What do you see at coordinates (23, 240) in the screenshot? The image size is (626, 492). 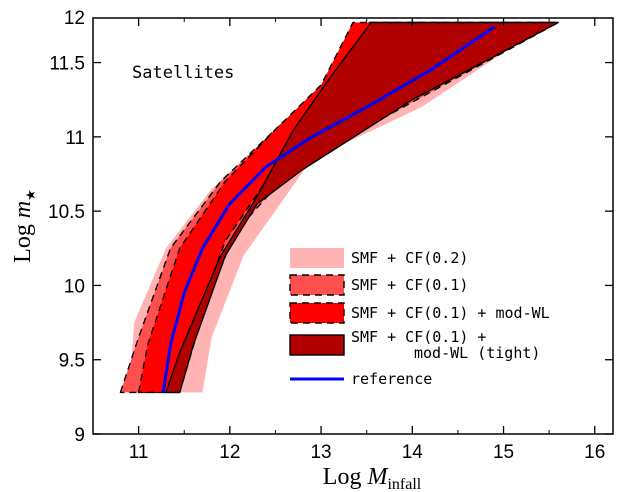 I see `y-axis-label-main: Log` at bounding box center [23, 240].